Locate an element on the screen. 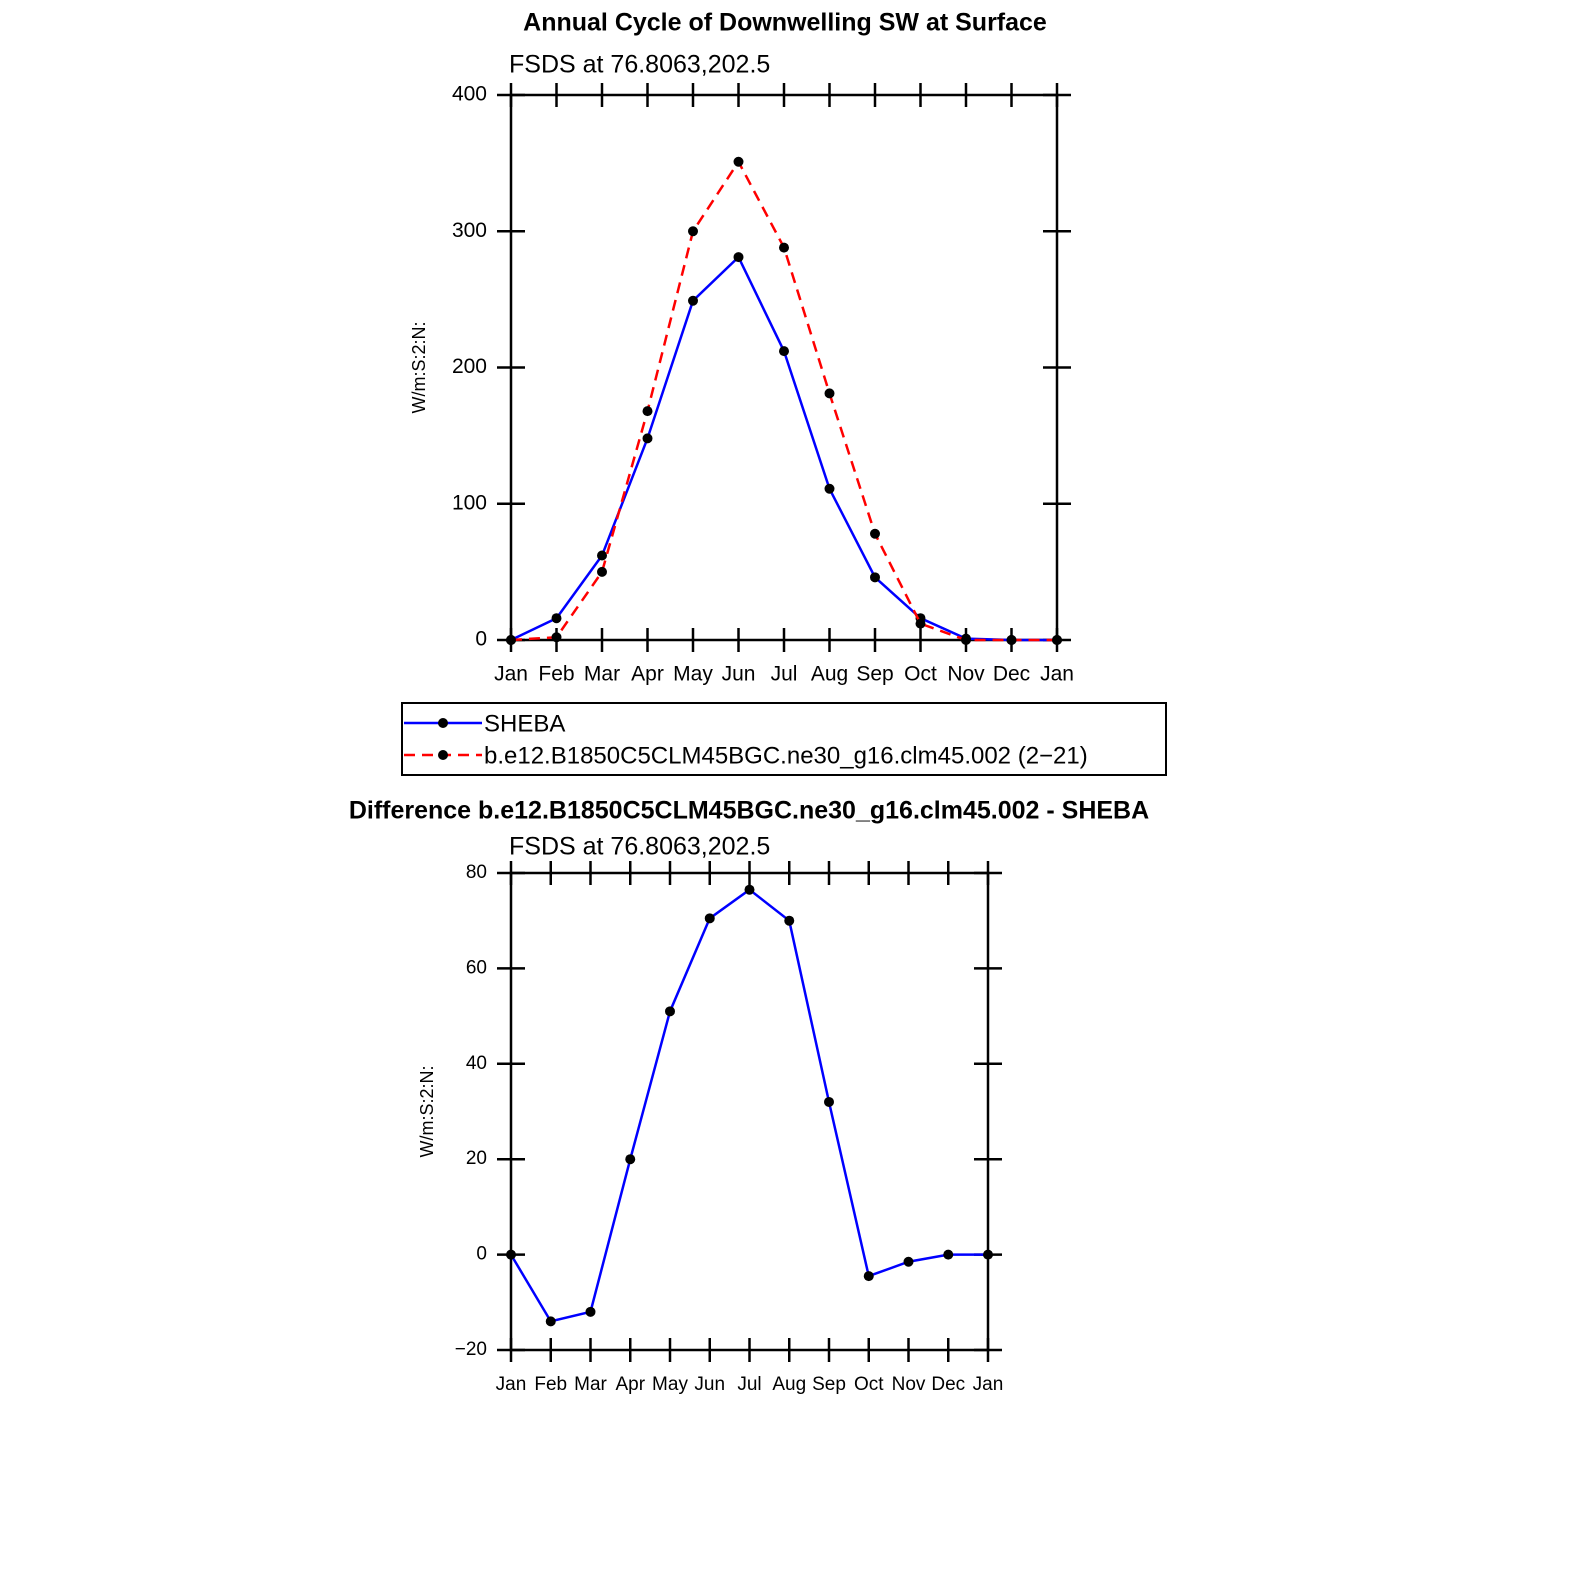 Image resolution: width=1575 pixels, height=1575 pixels. y-tick-label: 200 is located at coordinates (469, 366).